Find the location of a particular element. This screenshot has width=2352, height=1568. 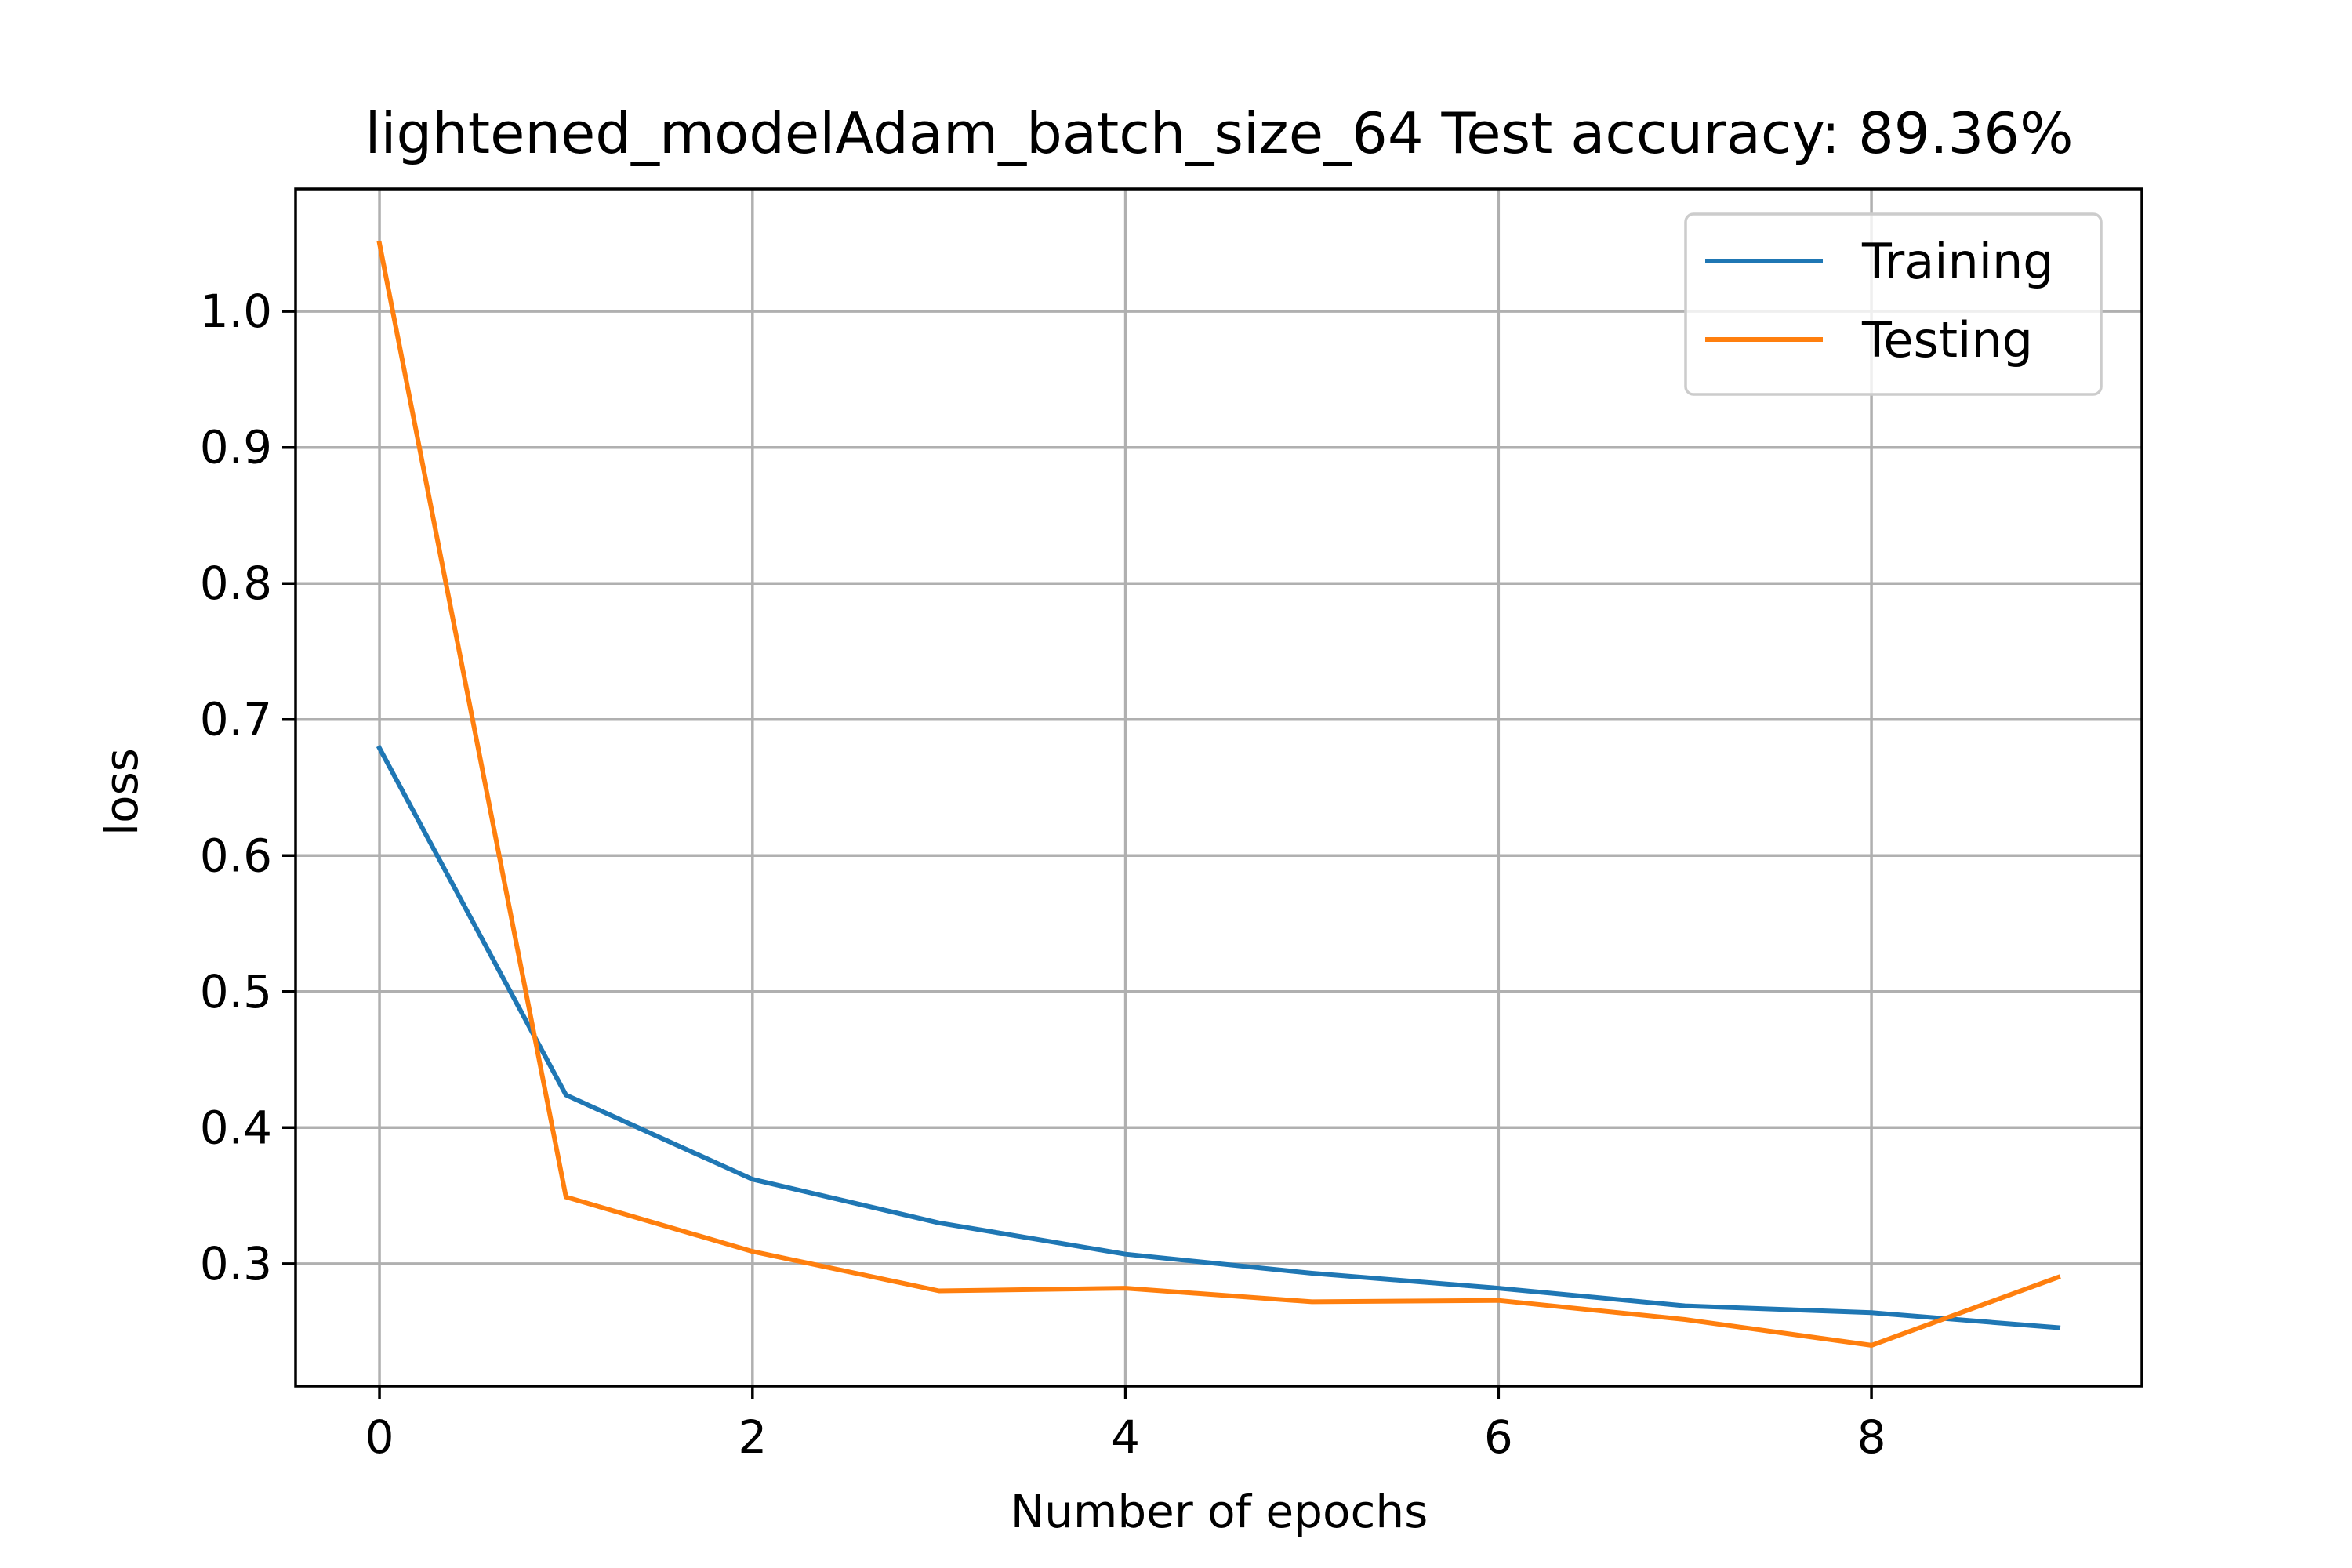

legend: Training Testing is located at coordinates (1894, 304).